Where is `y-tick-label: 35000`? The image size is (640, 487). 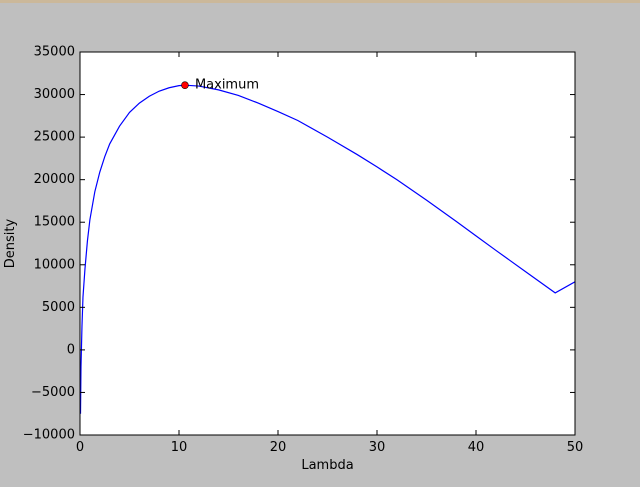
y-tick-label: 35000 is located at coordinates (54, 52).